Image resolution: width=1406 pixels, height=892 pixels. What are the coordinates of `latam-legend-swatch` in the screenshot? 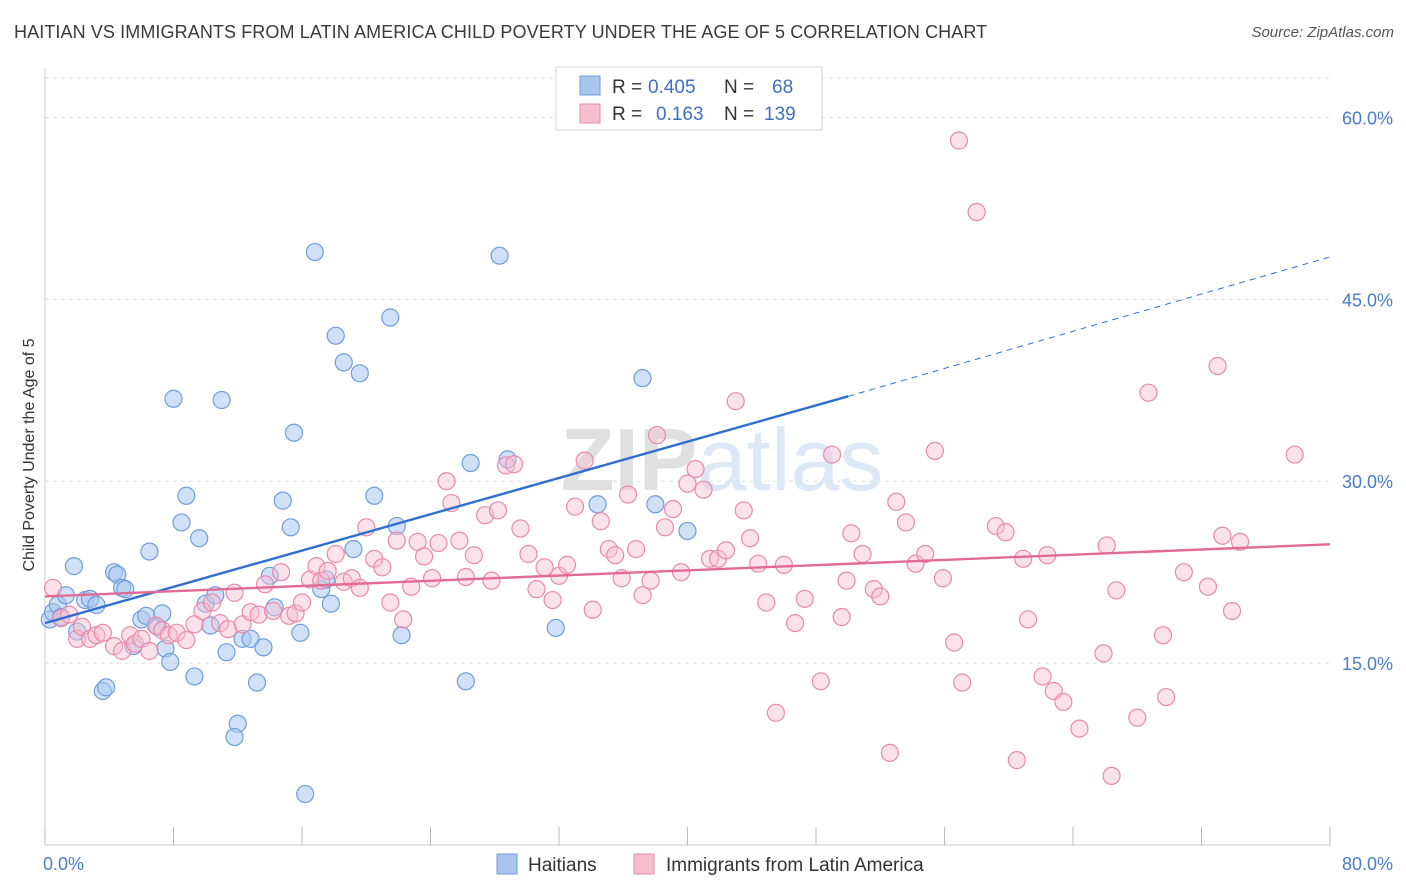 It's located at (590, 113).